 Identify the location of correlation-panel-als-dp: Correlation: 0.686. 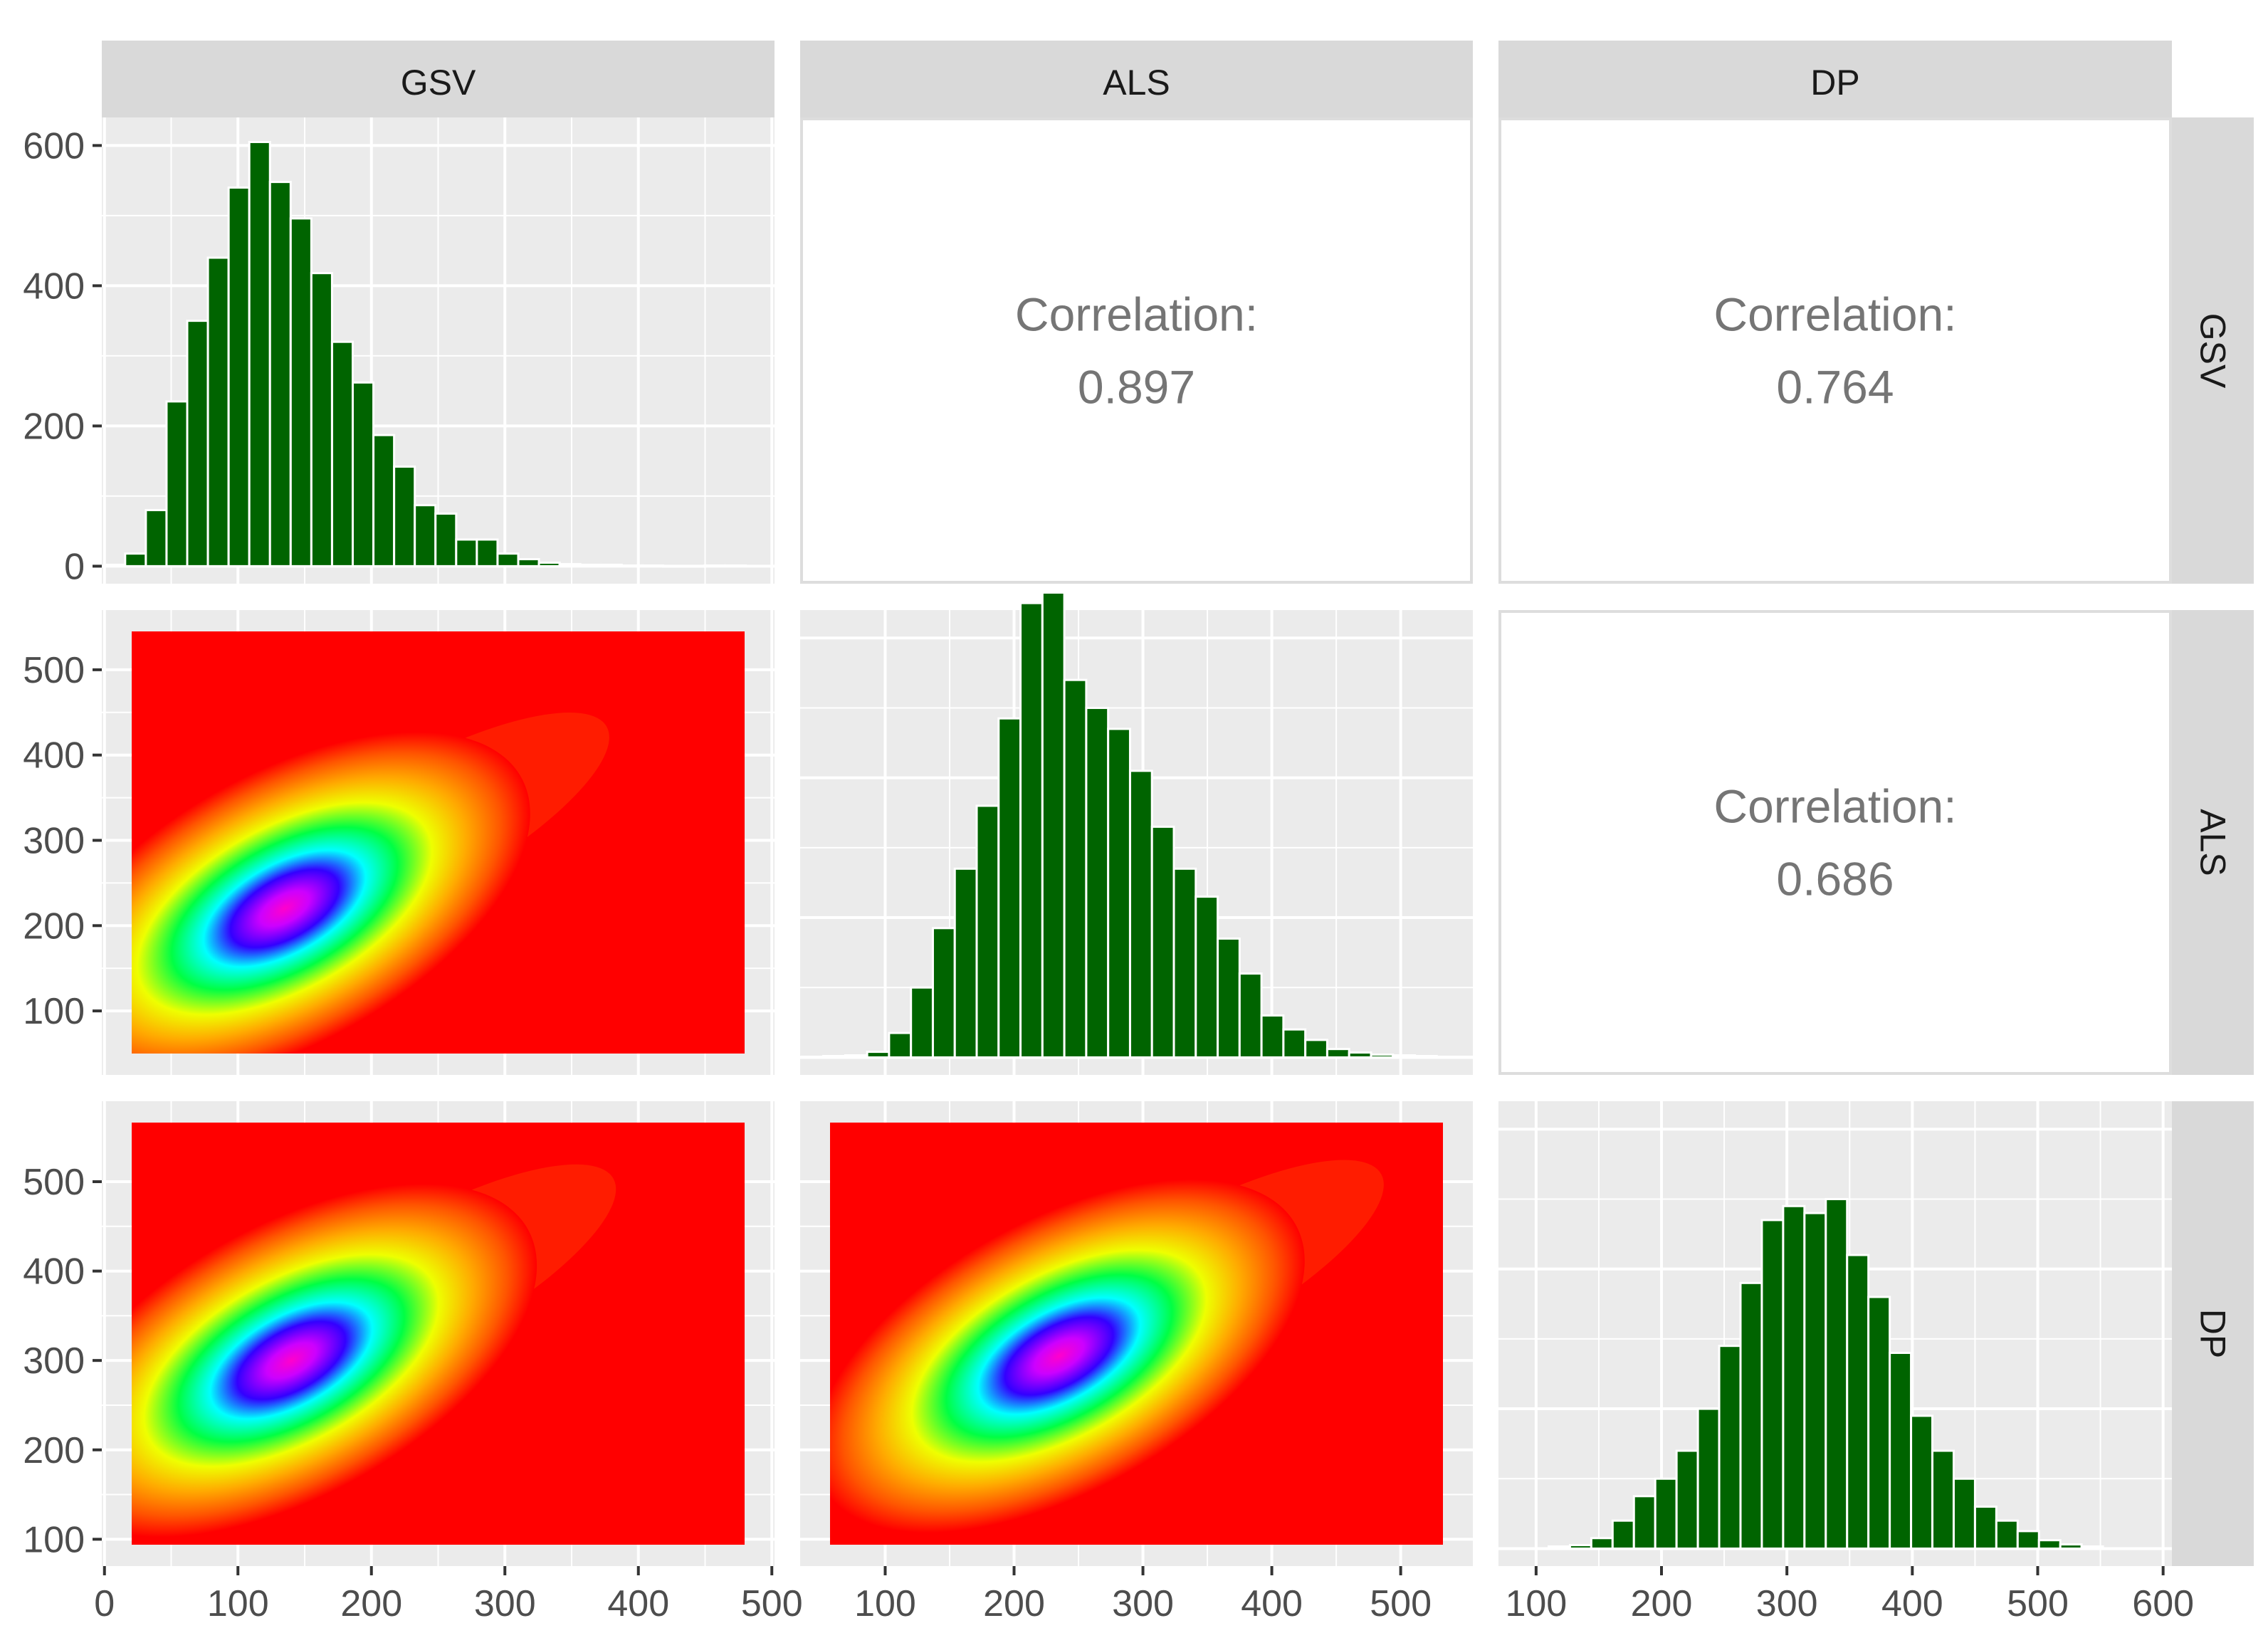
(1835, 842).